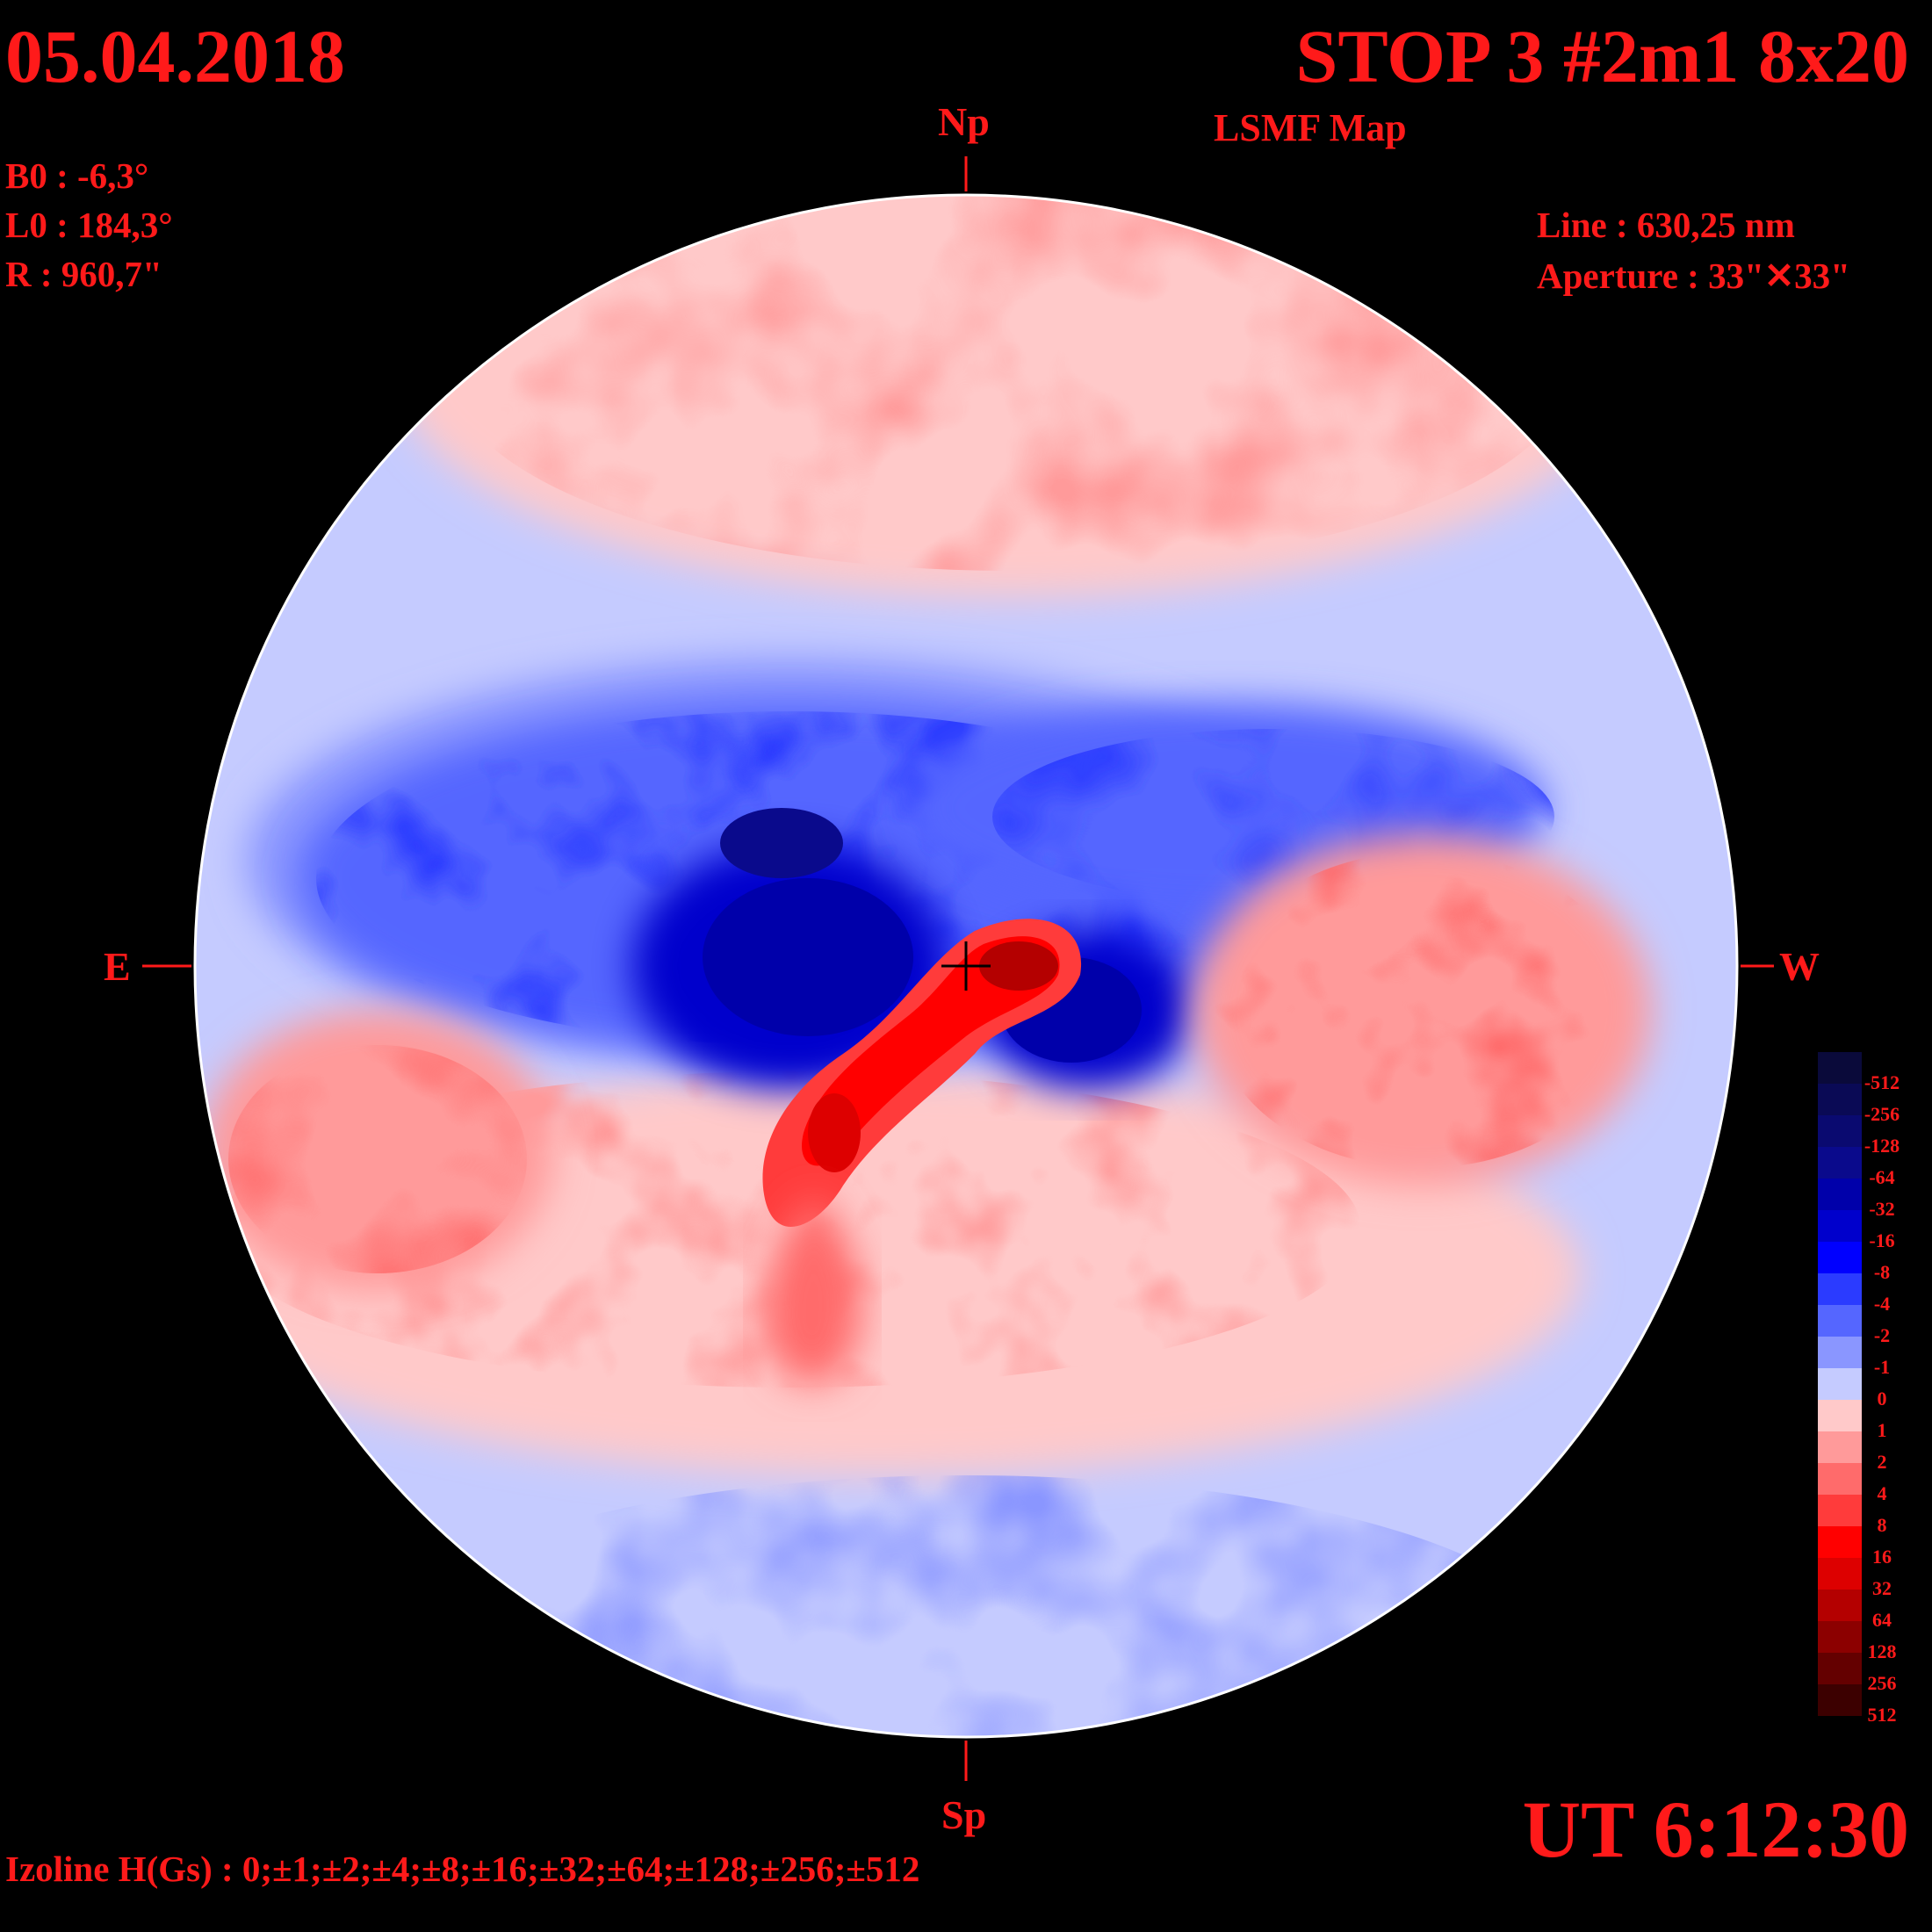 The image size is (1932, 1932). I want to click on colorbar-label: 512, so click(1882, 1715).